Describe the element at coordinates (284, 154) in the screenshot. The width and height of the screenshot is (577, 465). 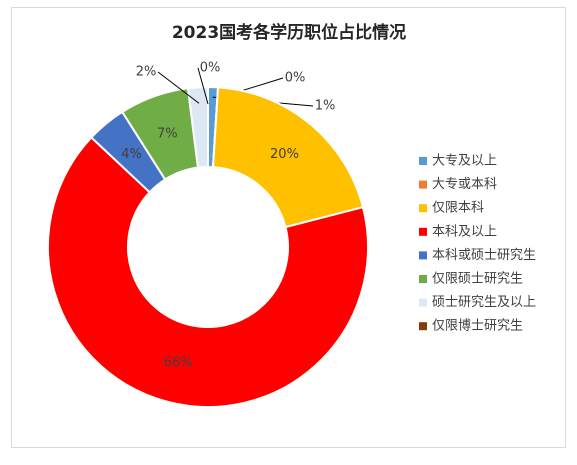
I see `data-label: 20%` at that location.